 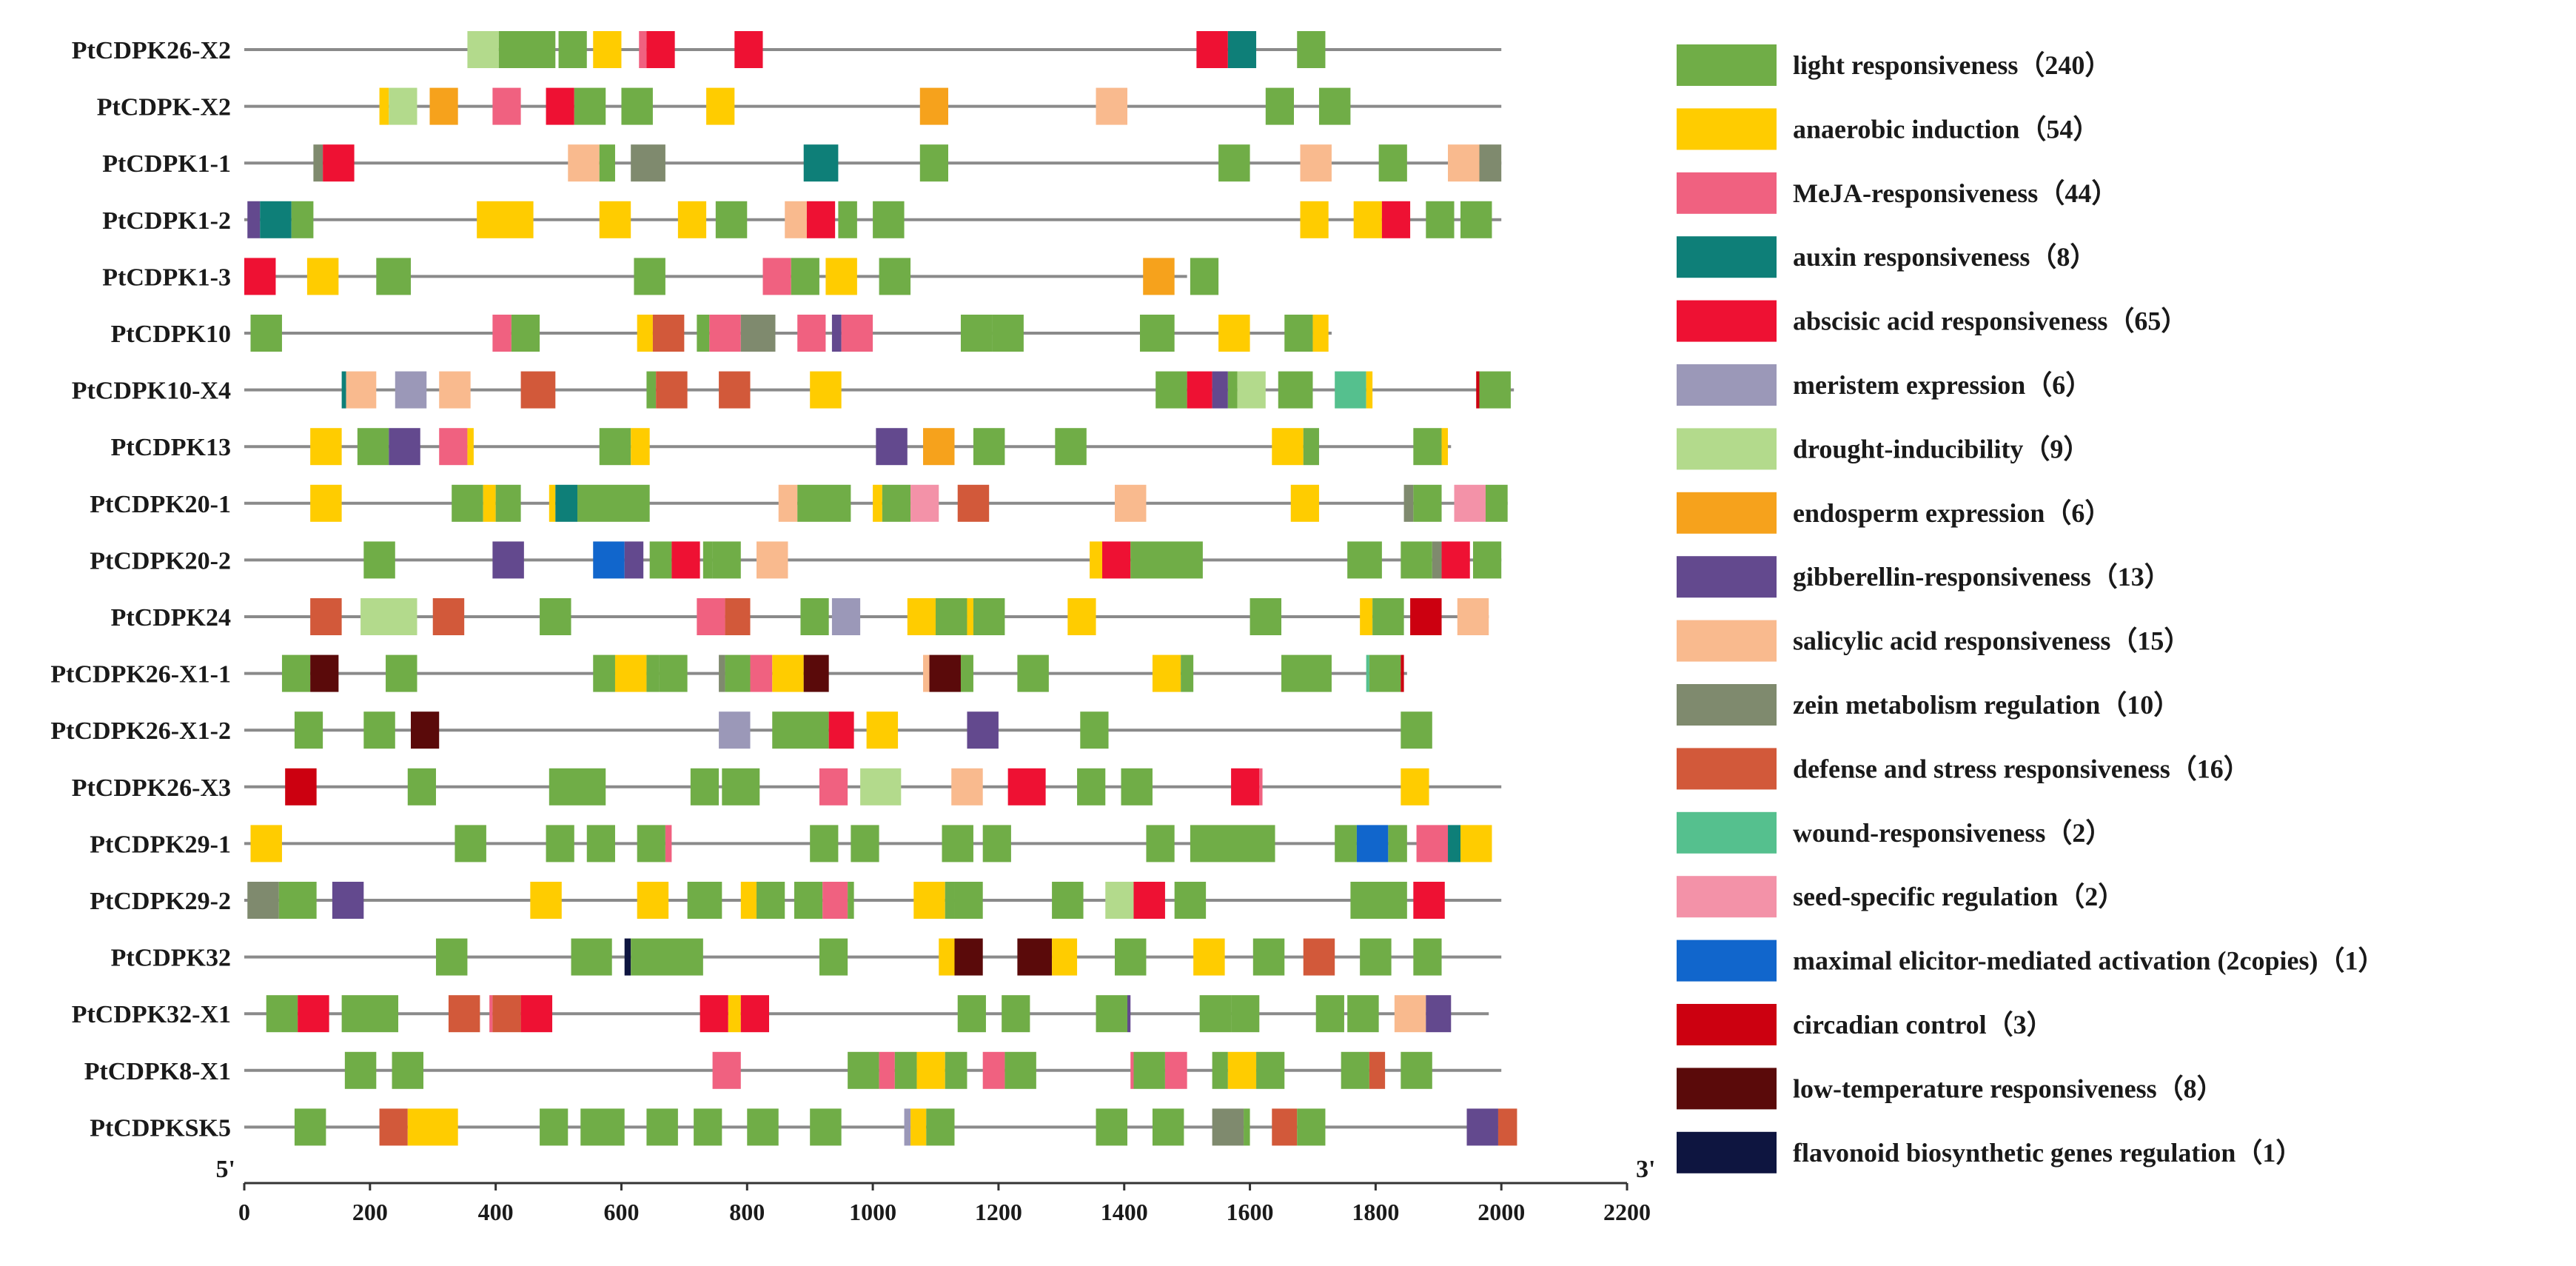 I want to click on legend-label: zein metabolism regulation（10）, so click(x=1986, y=705).